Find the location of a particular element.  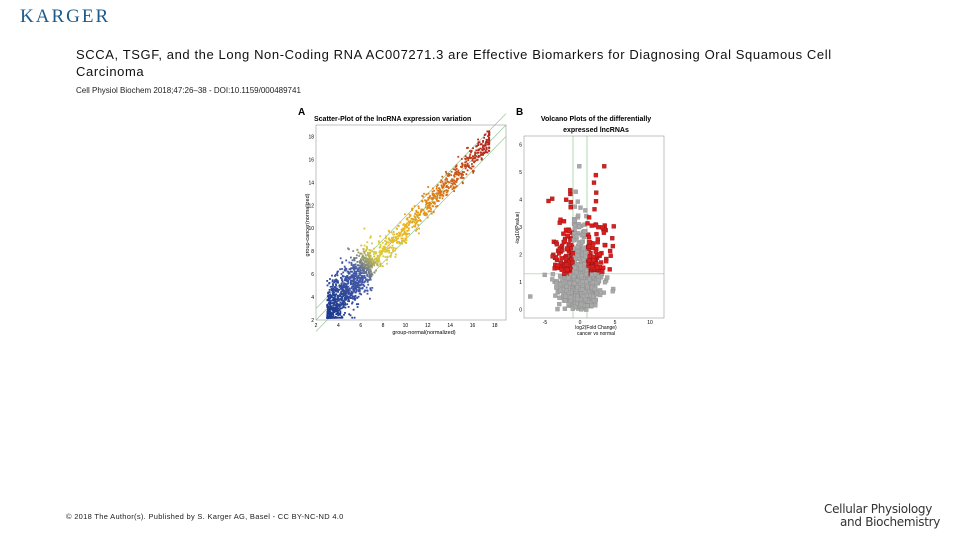

panel-b-xtick-label: 0 is located at coordinates (580, 323).